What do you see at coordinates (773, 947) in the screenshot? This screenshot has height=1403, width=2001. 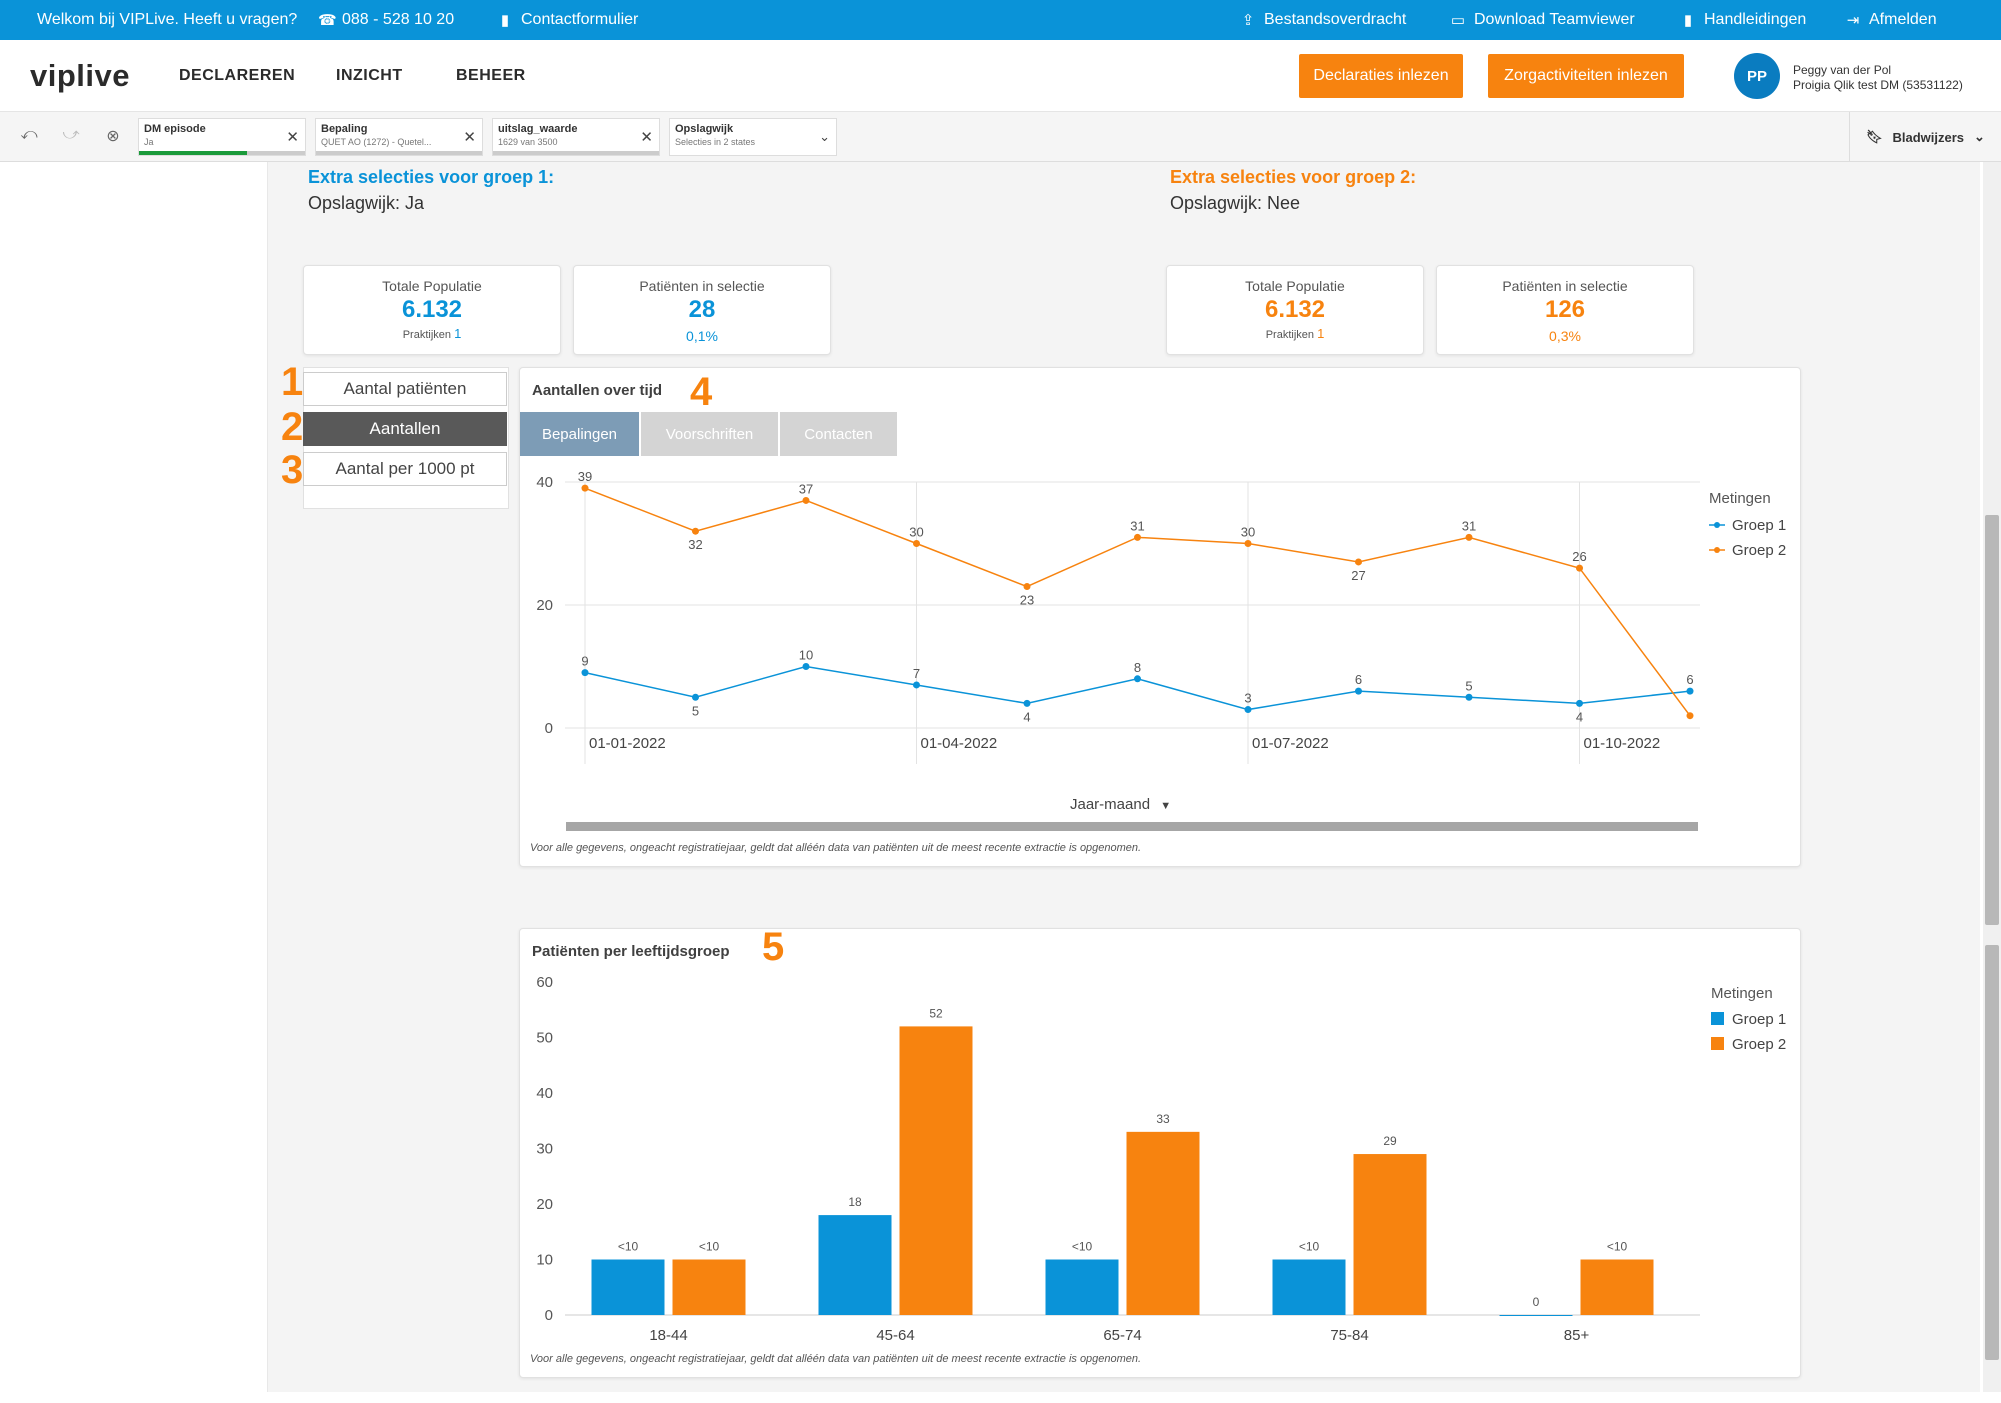 I see `marker-5: 5` at bounding box center [773, 947].